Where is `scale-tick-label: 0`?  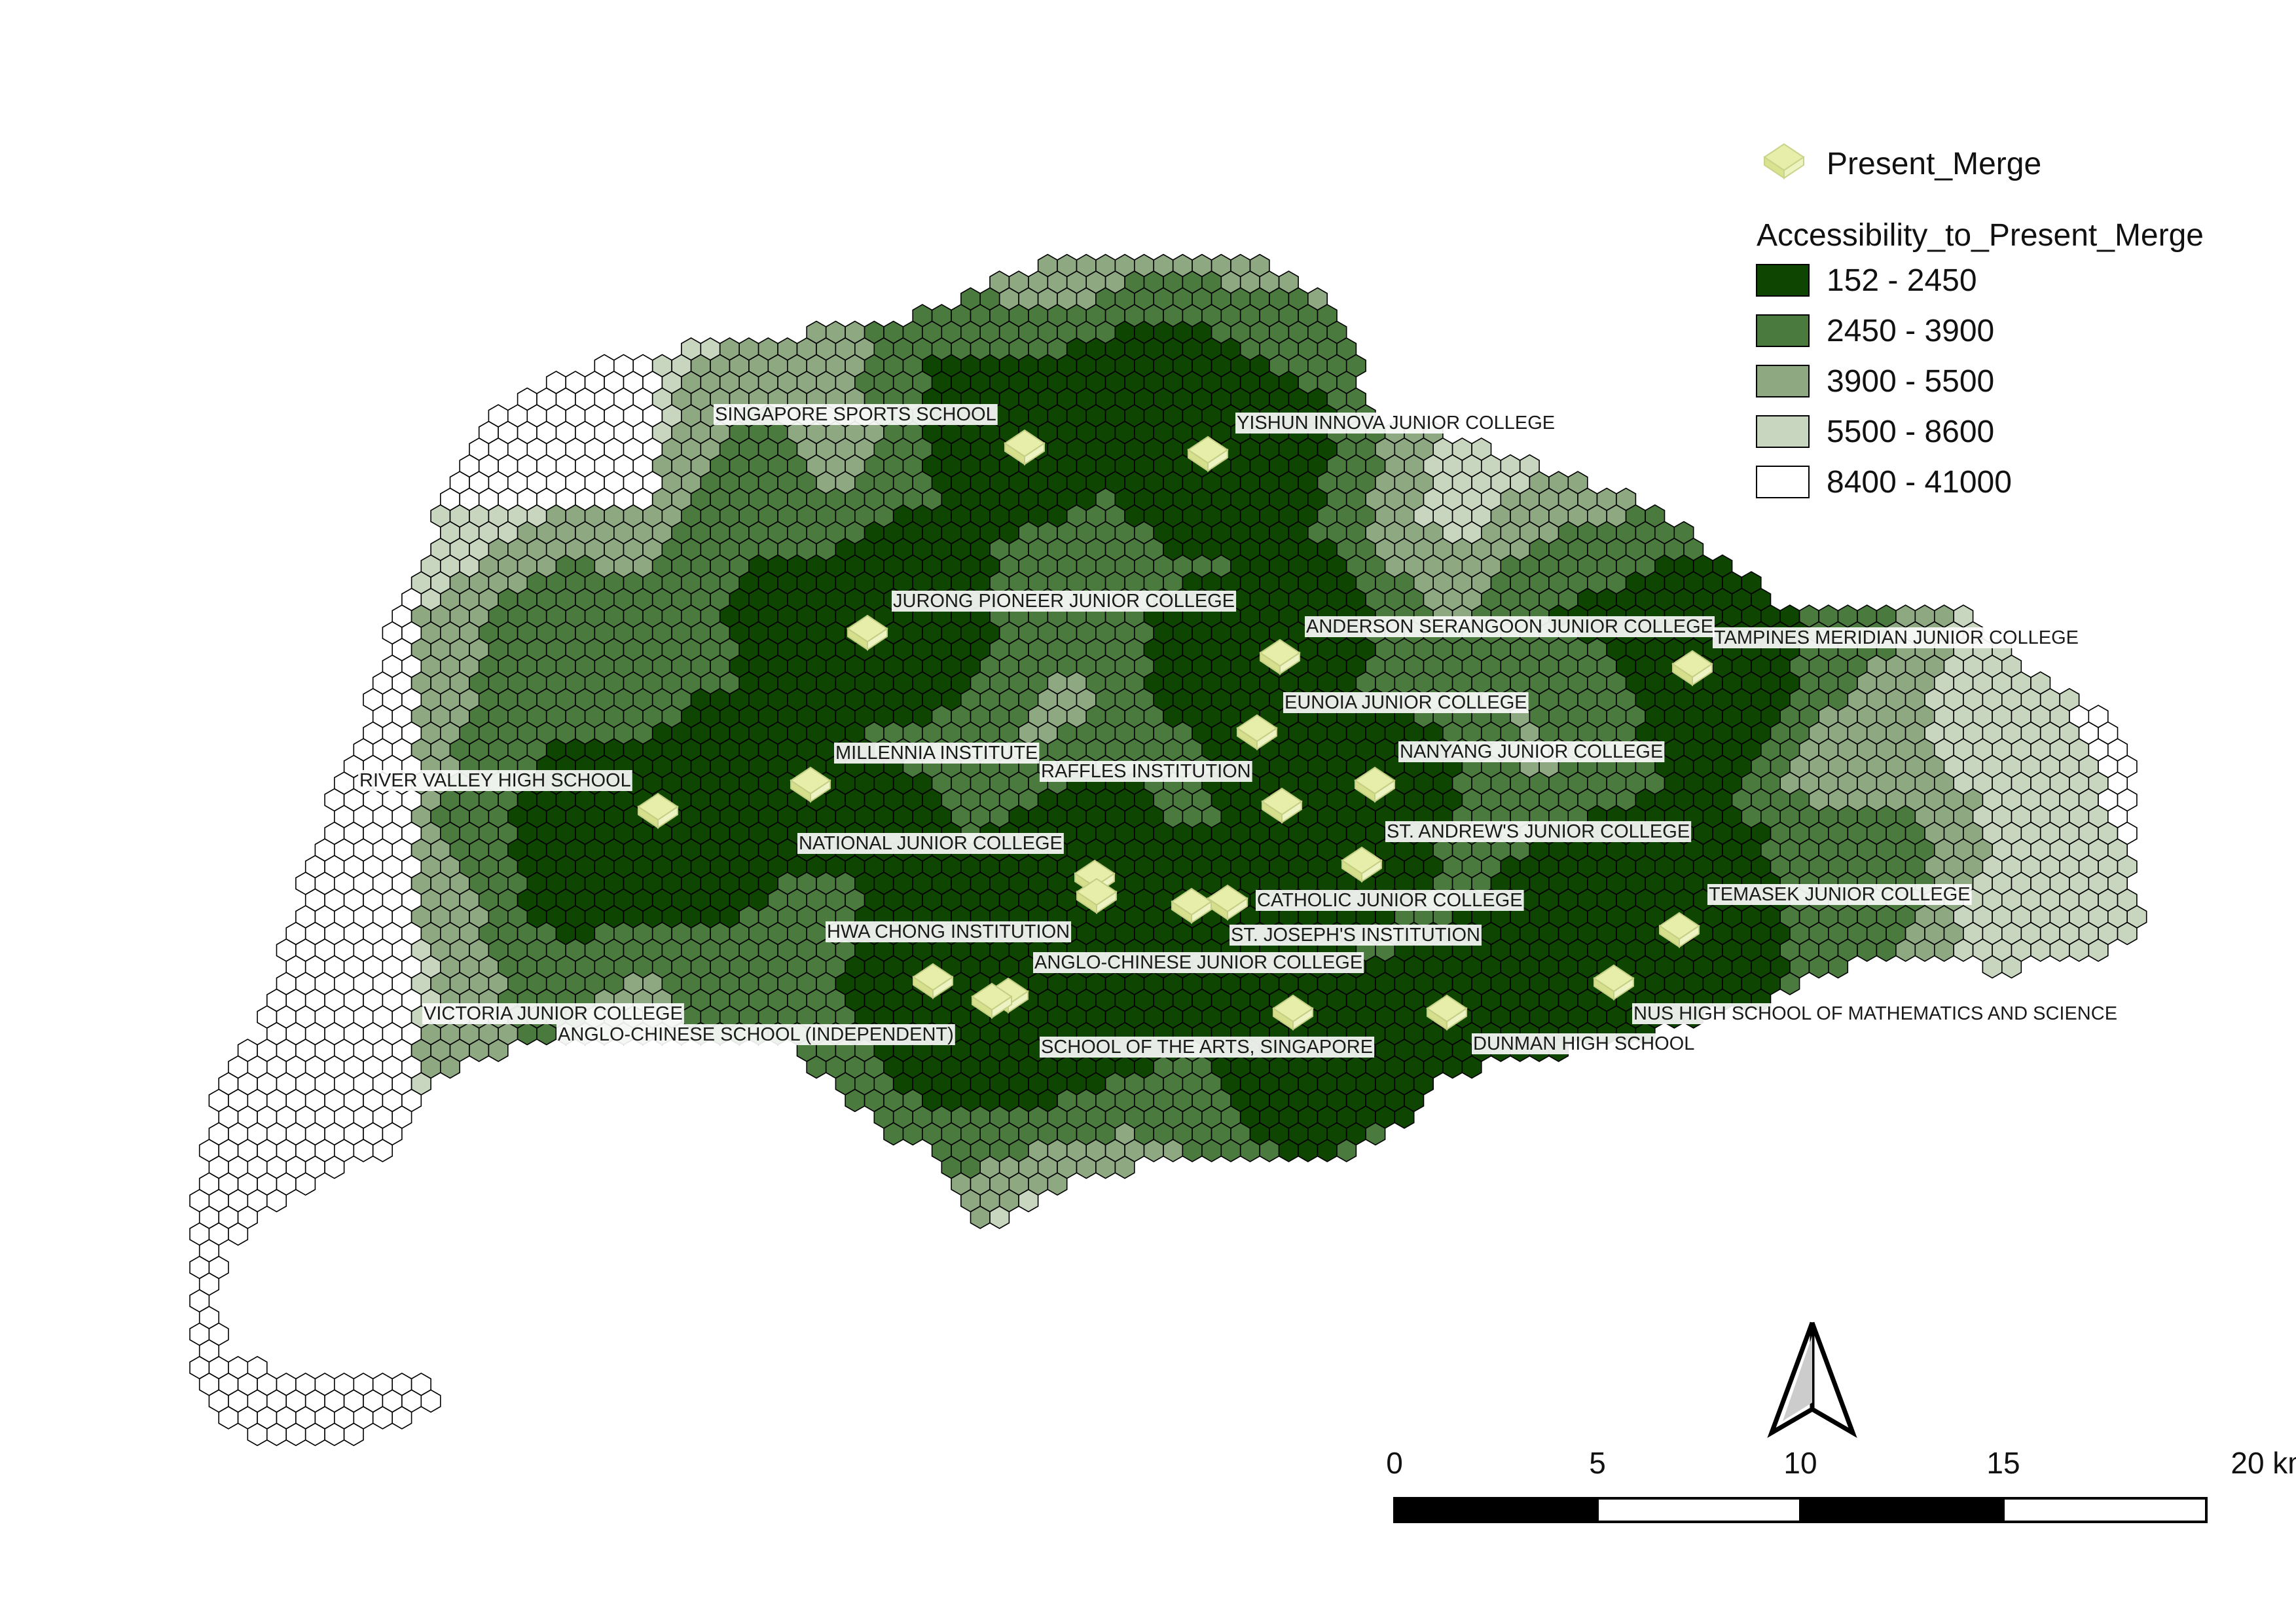 scale-tick-label: 0 is located at coordinates (1394, 1463).